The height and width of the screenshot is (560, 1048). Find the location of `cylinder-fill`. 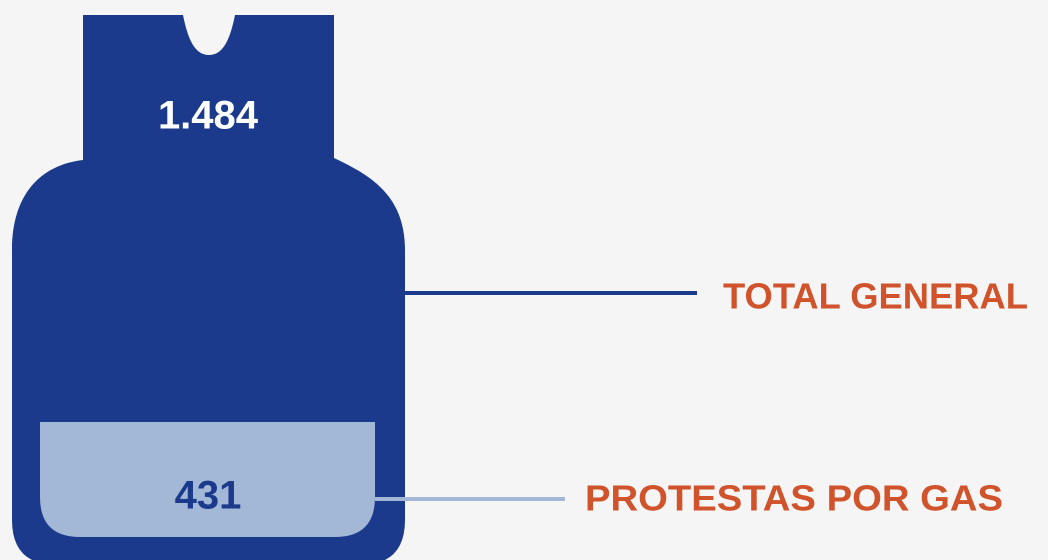

cylinder-fill is located at coordinates (207, 479).